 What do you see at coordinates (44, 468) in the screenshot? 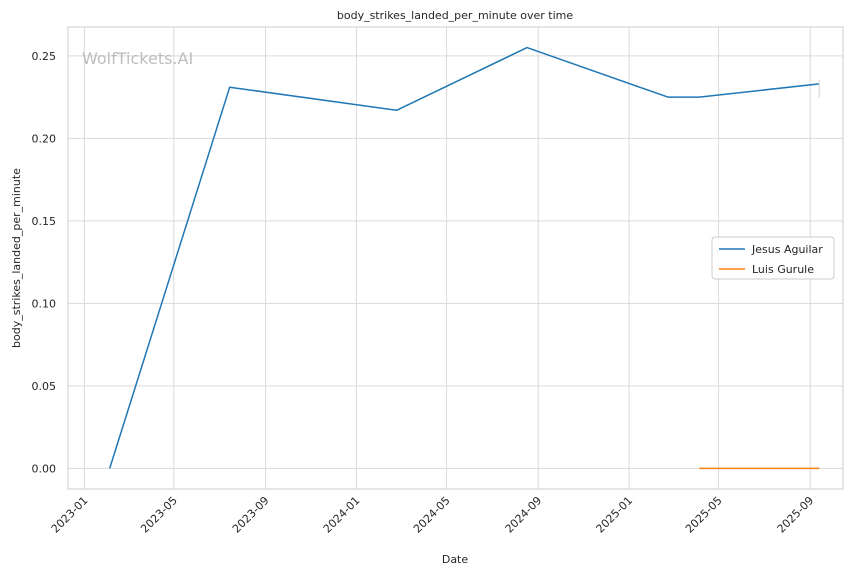
I see `y-tick-label: 0.00` at bounding box center [44, 468].